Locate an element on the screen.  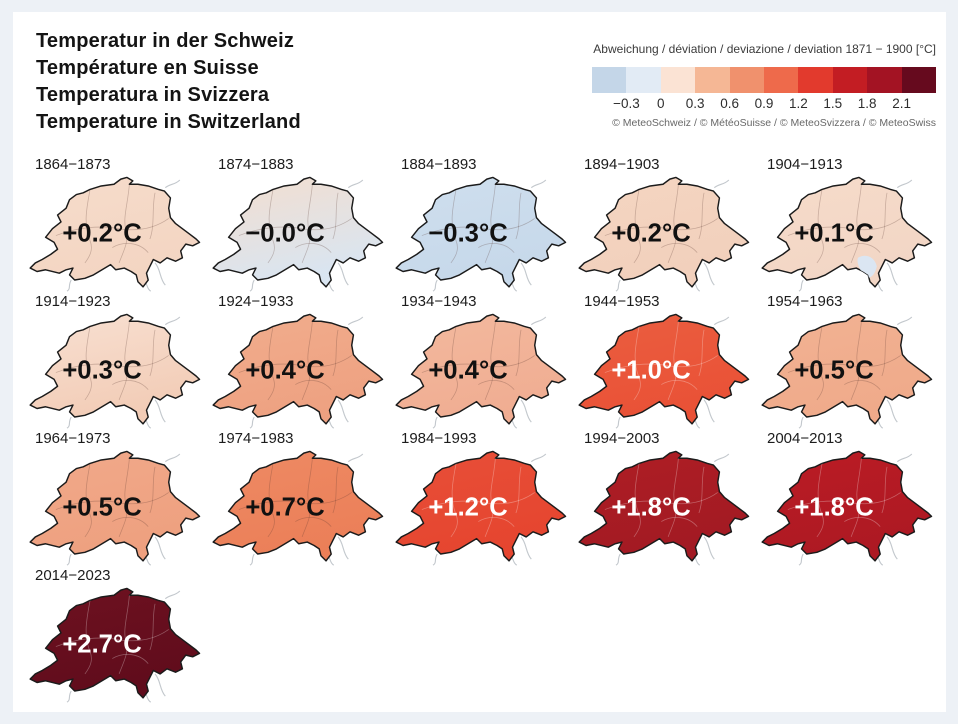
temperature-value: +0.5°C is located at coordinates (833, 371).